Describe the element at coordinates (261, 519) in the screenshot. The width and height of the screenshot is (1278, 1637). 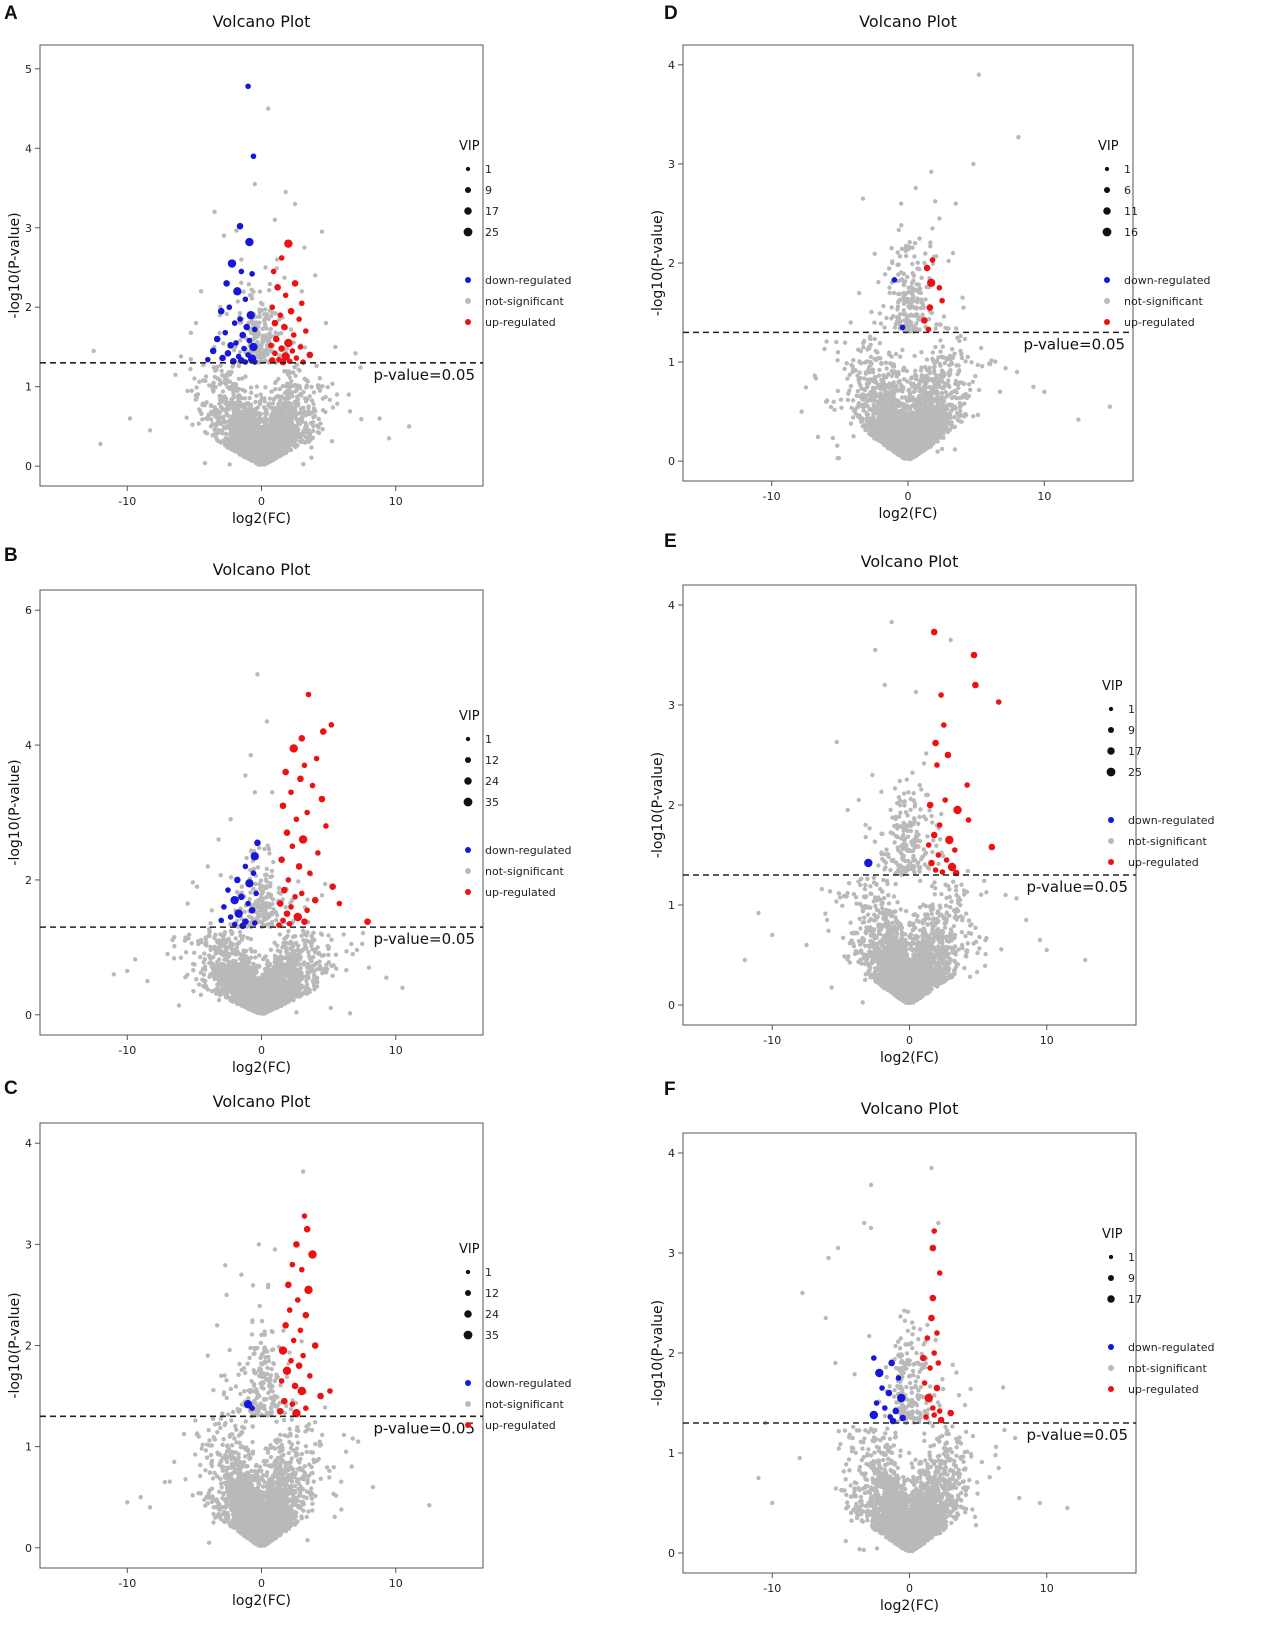
I see `x-axis-label: log2(FC)` at that location.